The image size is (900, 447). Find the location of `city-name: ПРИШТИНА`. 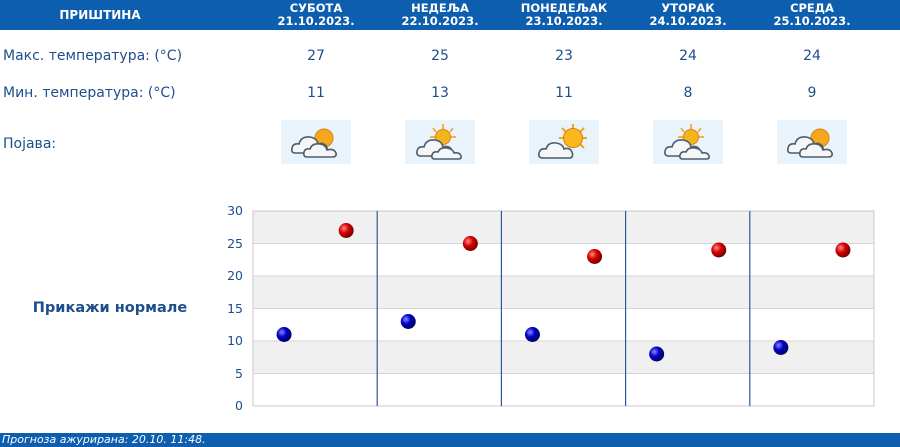

city-name: ПРИШТИНА is located at coordinates (100, 15).